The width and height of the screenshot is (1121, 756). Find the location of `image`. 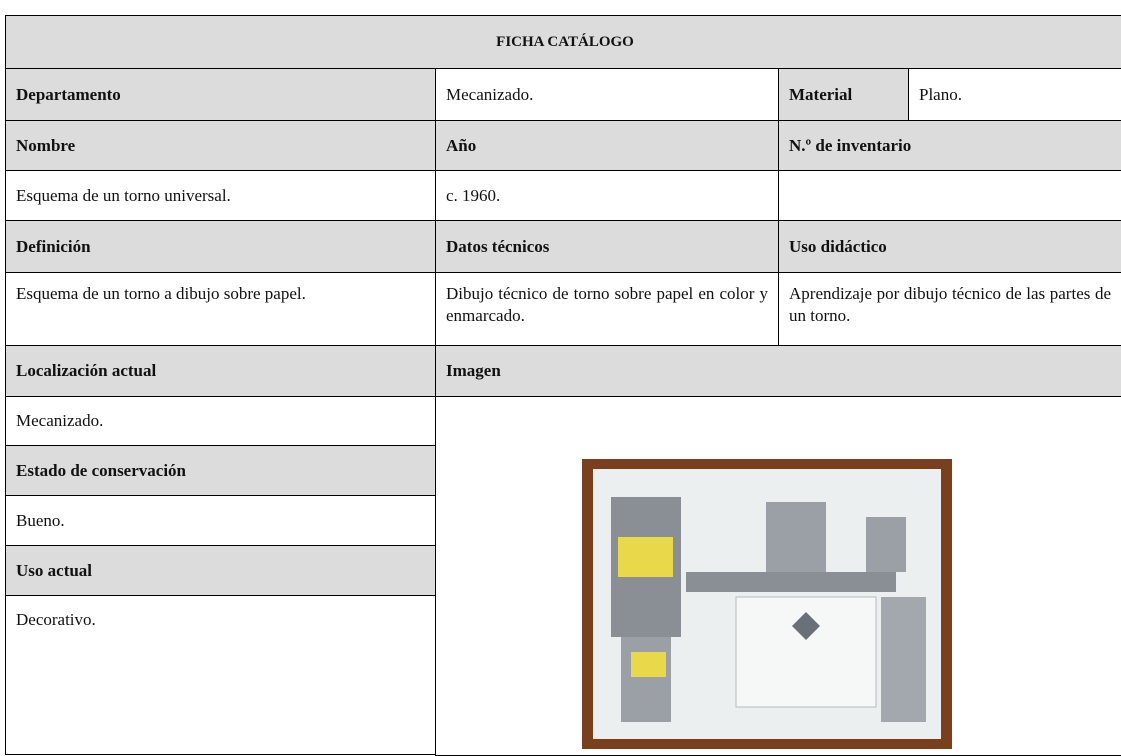

image is located at coordinates (767, 604).